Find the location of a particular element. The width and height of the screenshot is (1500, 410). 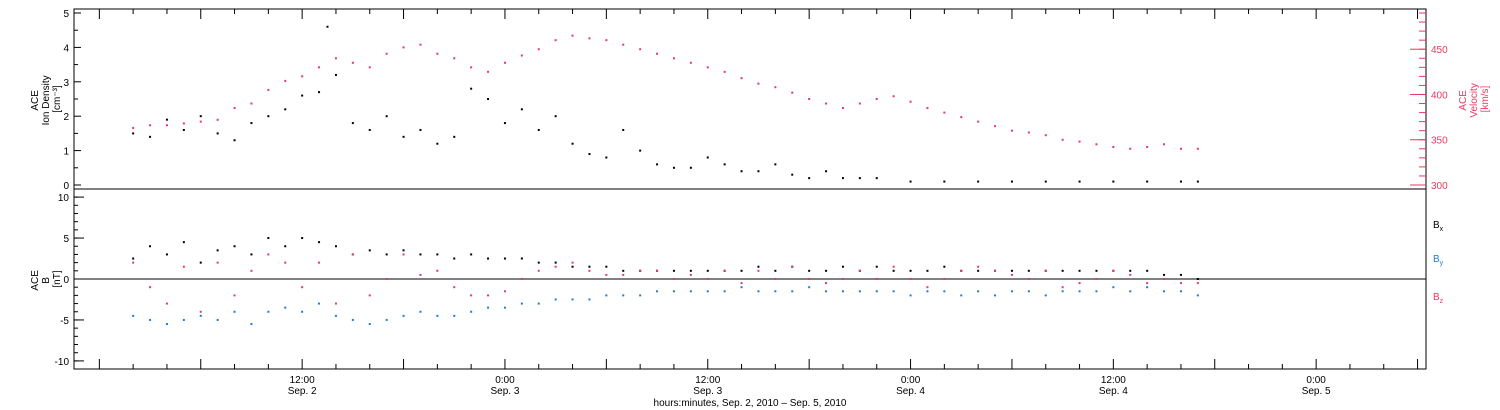

field-legend: Bx By Bz is located at coordinates (1438, 262).